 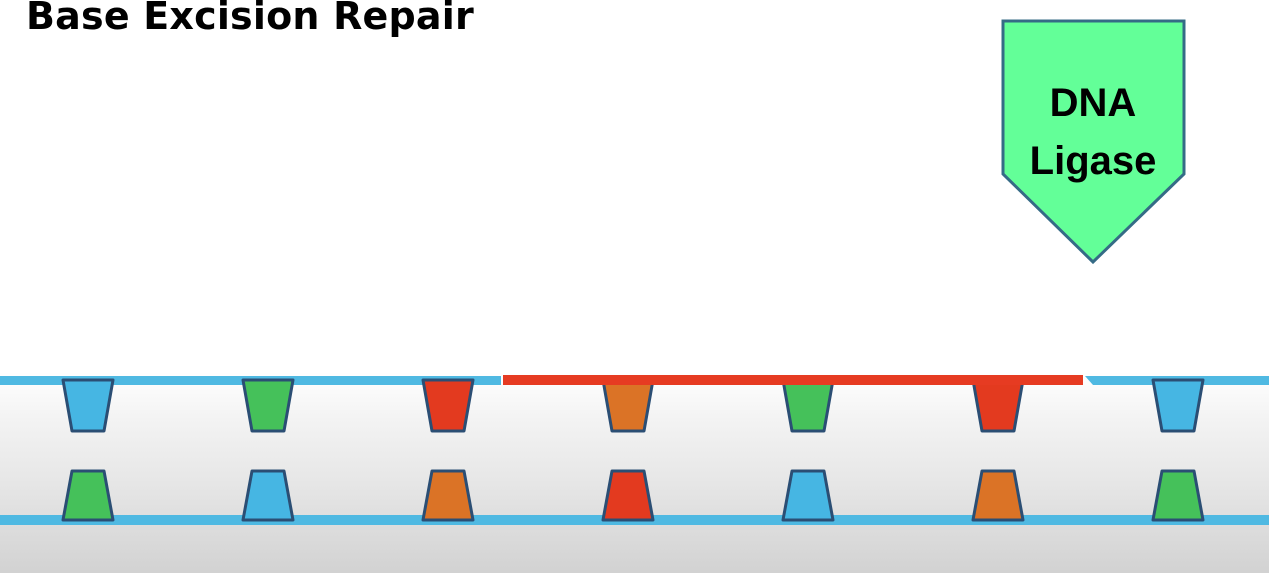 What do you see at coordinates (1093, 103) in the screenshot?
I see `dna-ligase-label-line1: DNA` at bounding box center [1093, 103].